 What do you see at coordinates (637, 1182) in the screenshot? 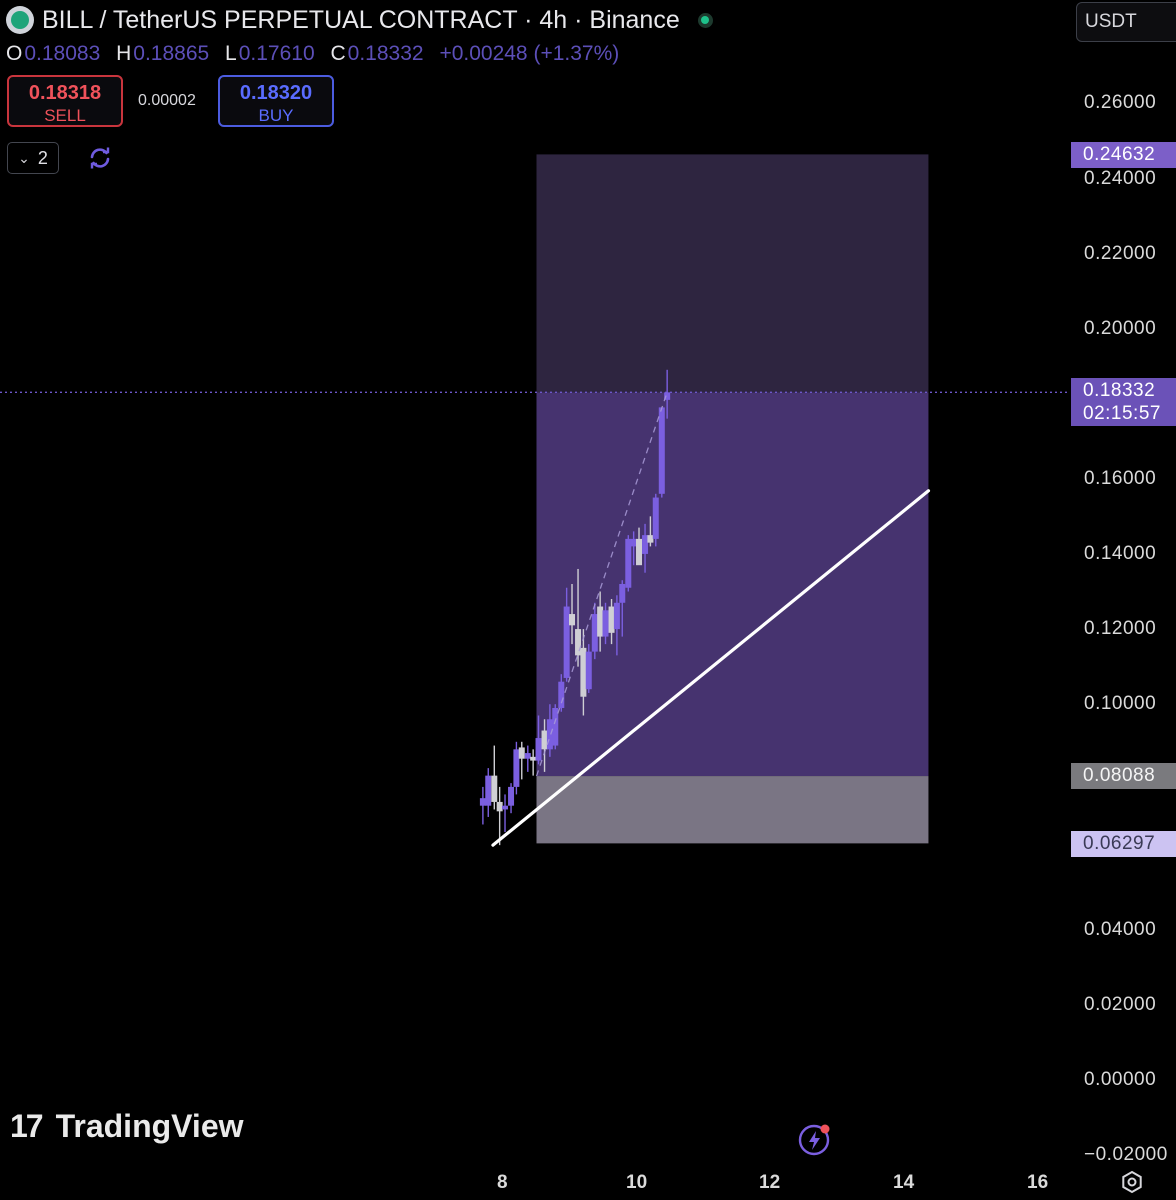
I see `time-tick: 10` at bounding box center [637, 1182].